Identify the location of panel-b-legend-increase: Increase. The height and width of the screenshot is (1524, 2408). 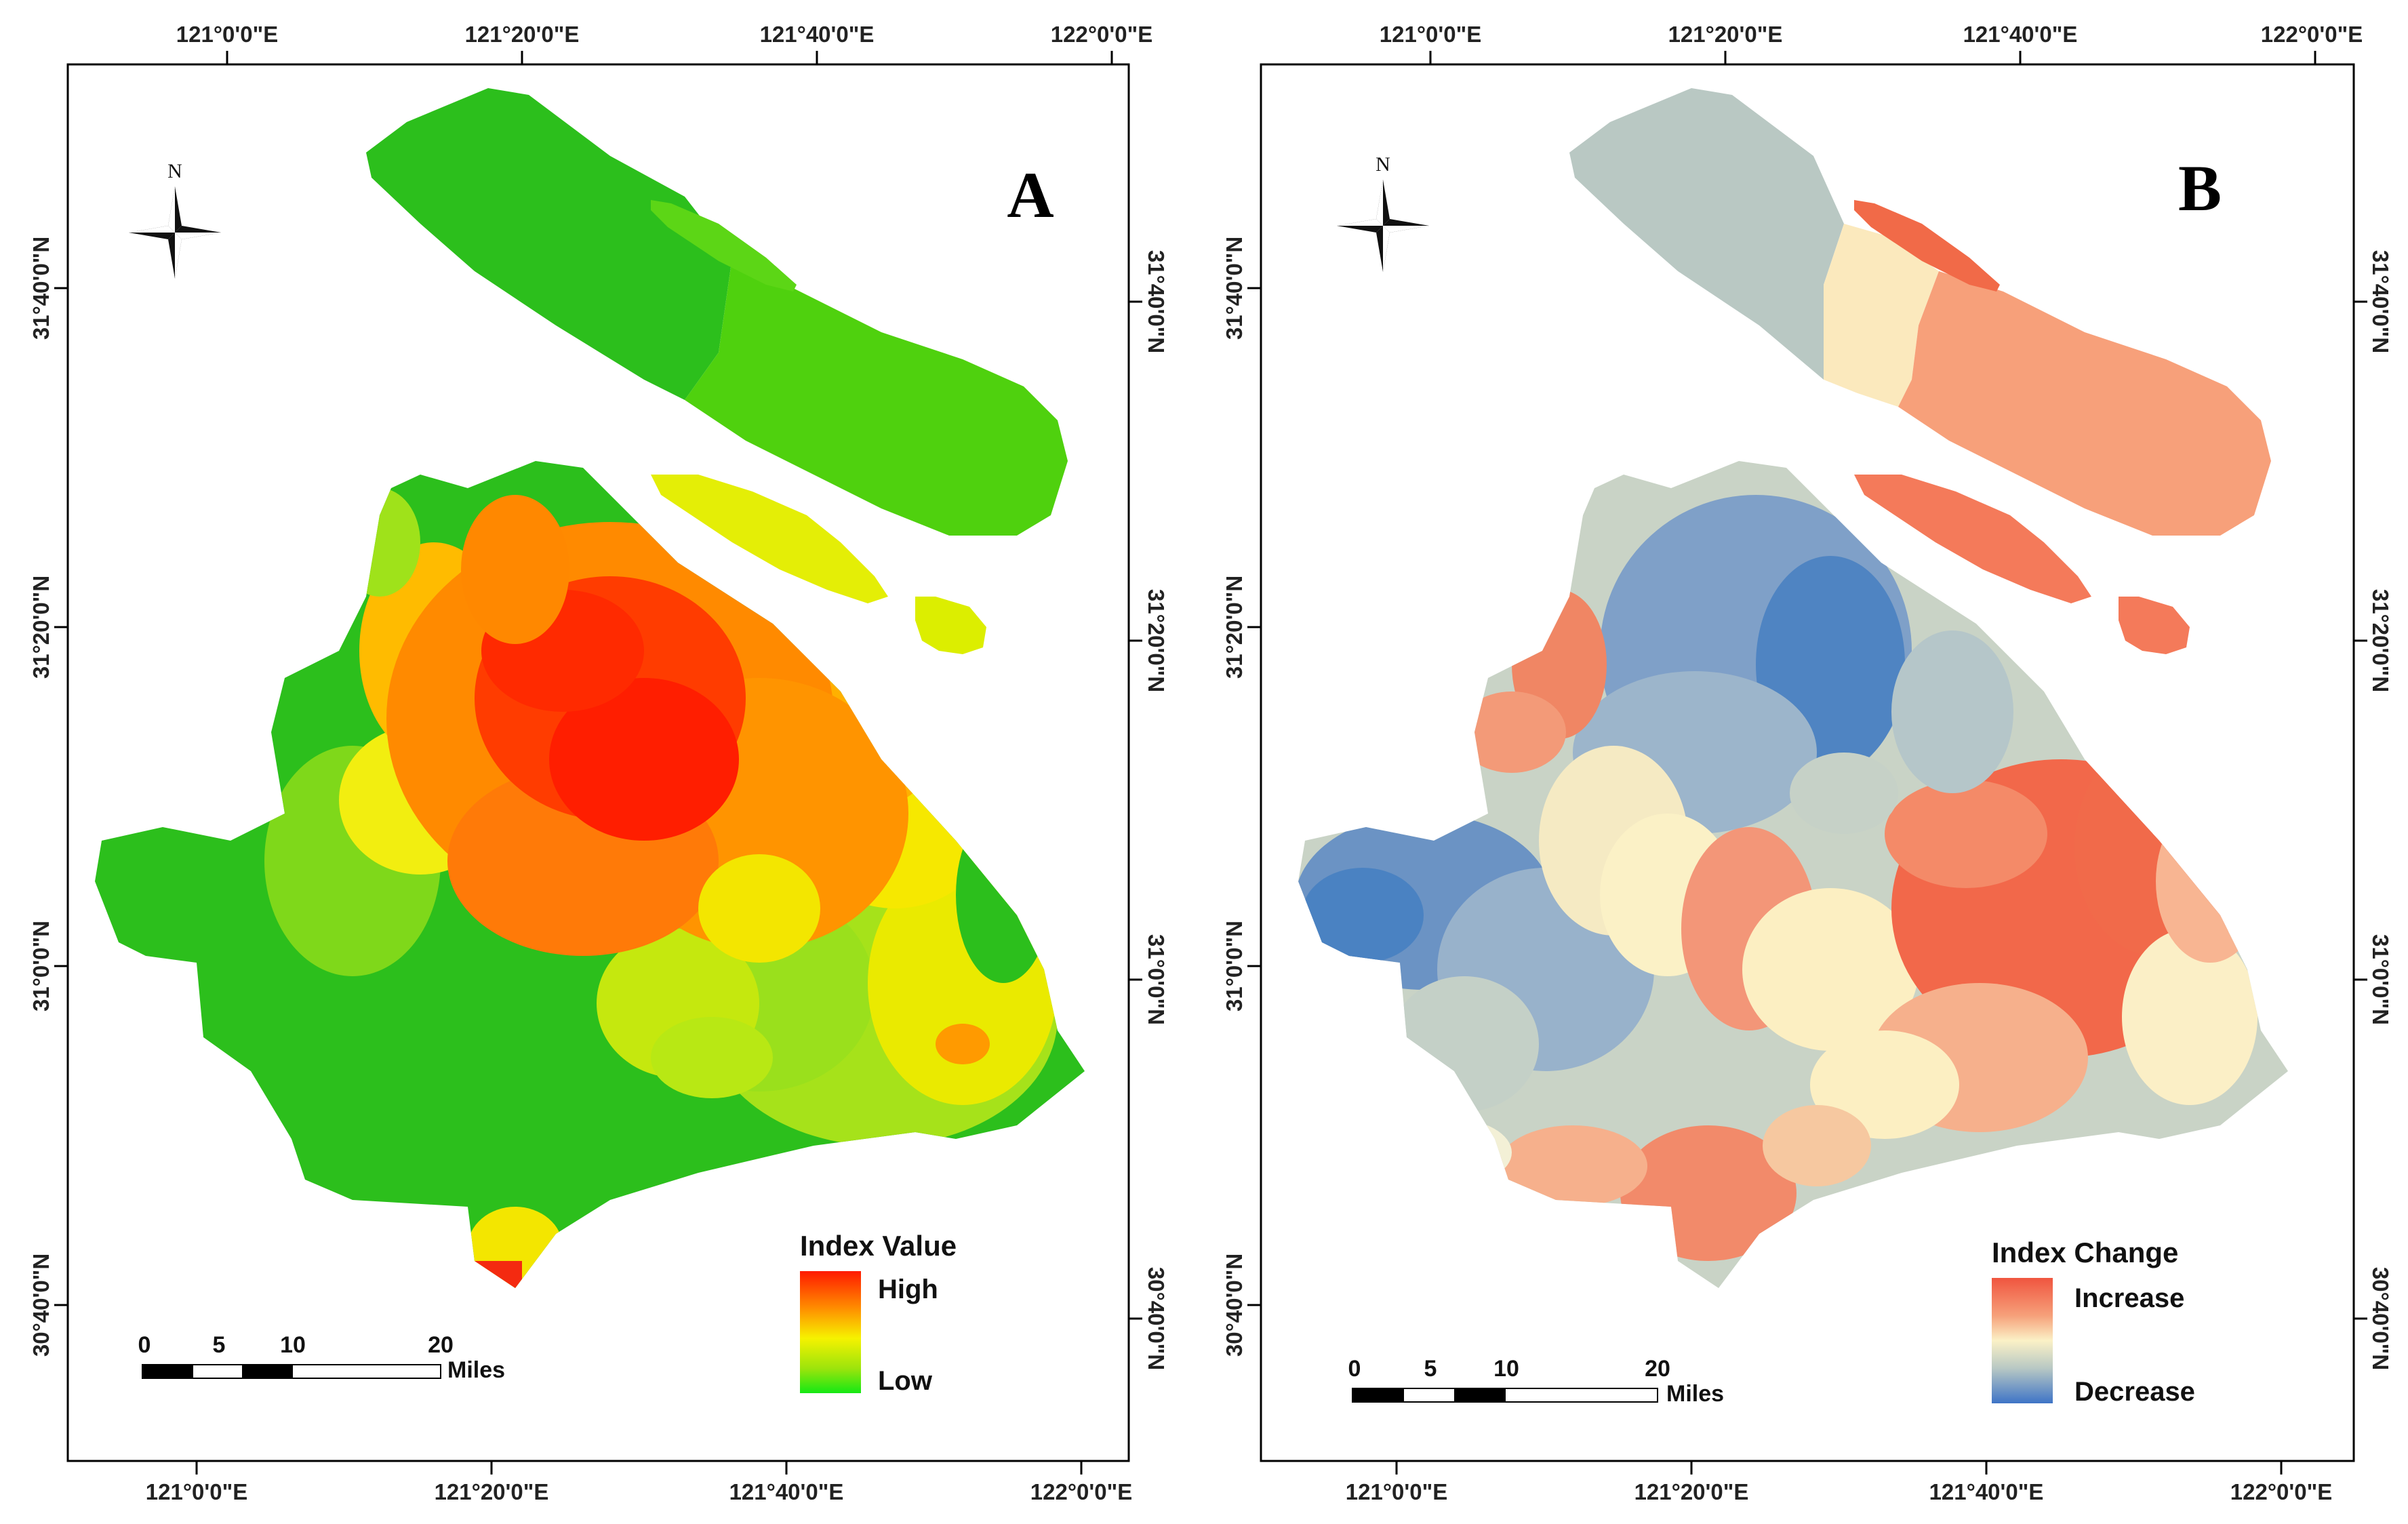
(2129, 1298).